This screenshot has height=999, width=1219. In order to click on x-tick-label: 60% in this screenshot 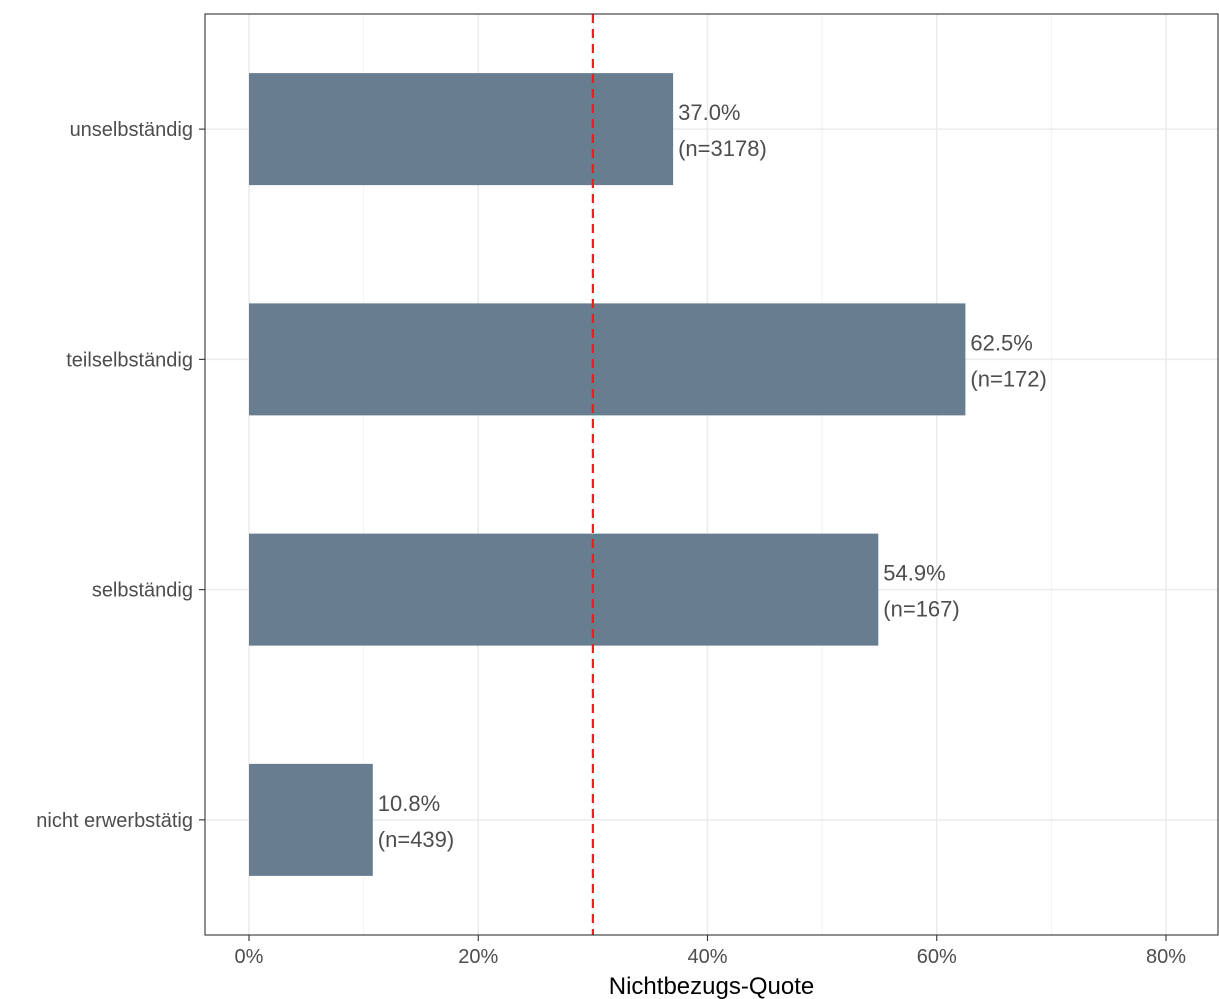, I will do `click(937, 957)`.